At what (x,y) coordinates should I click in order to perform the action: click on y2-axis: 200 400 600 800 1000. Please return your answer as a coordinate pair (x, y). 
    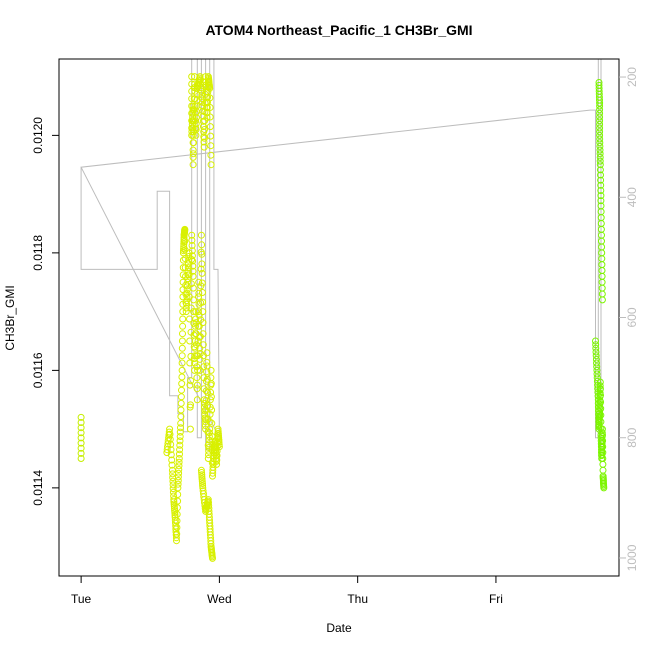
    Looking at the image, I should click on (629, 319).